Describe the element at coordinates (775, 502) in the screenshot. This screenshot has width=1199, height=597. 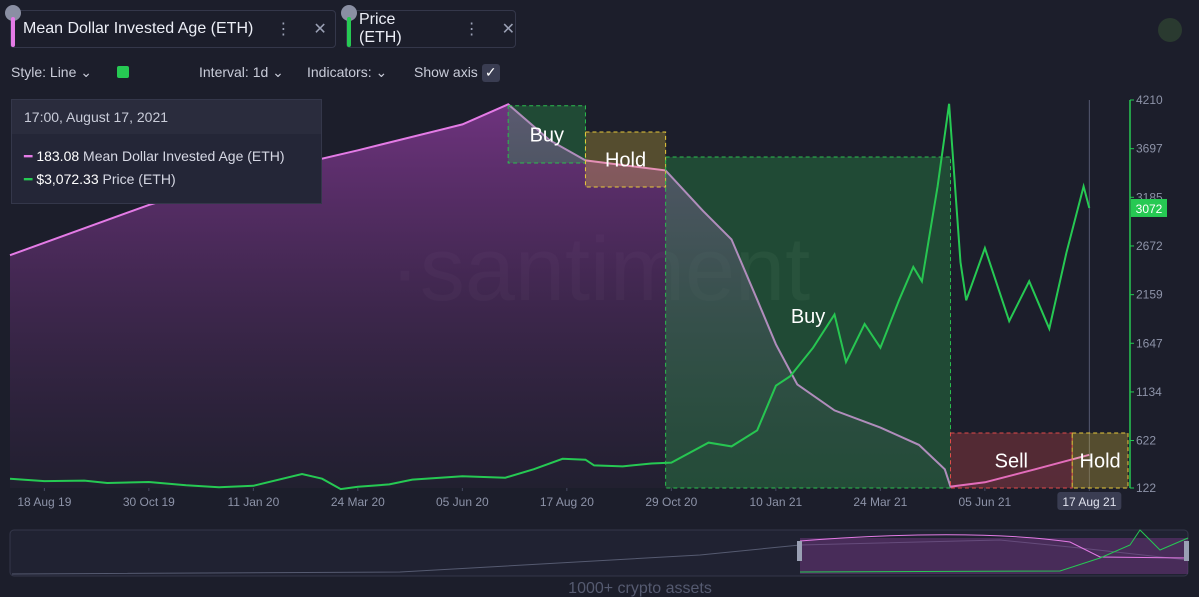
I see `x-tick-label: 10 Jan 21` at that location.